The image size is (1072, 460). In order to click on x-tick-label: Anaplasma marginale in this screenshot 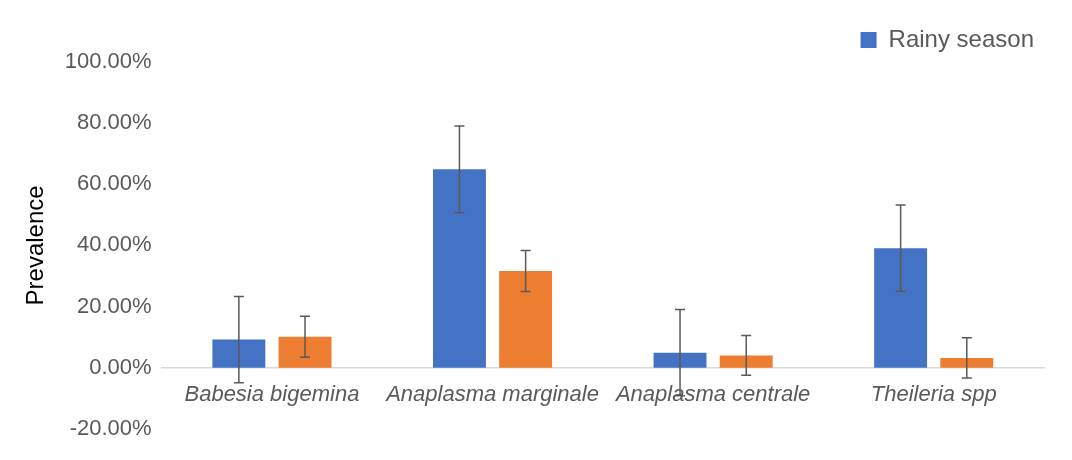, I will do `click(491, 393)`.